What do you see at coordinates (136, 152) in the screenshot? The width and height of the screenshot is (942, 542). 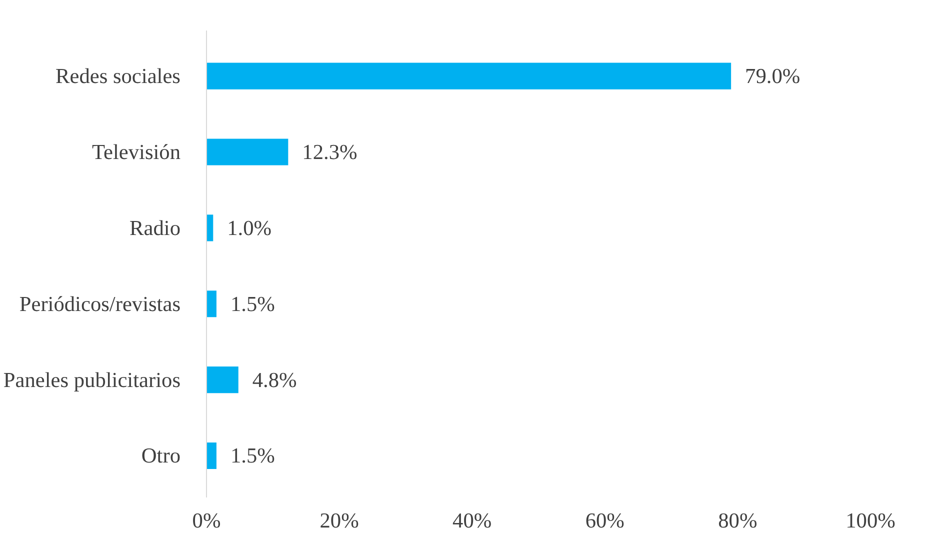 I see `y-tick-label: Televisión` at bounding box center [136, 152].